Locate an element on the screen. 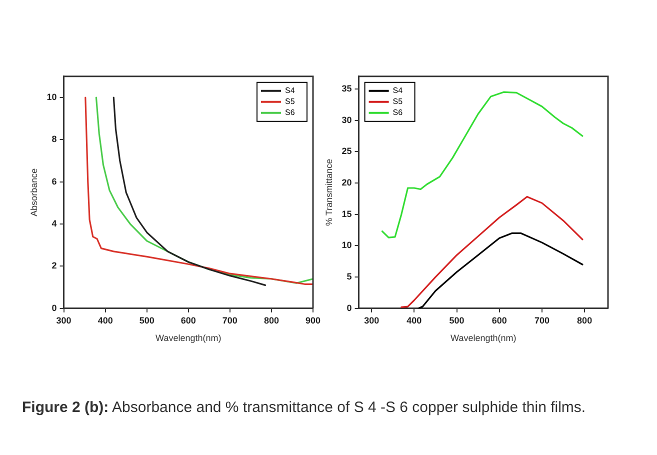 This screenshot has height=455, width=657. y-tick-label: 25 is located at coordinates (347, 151).